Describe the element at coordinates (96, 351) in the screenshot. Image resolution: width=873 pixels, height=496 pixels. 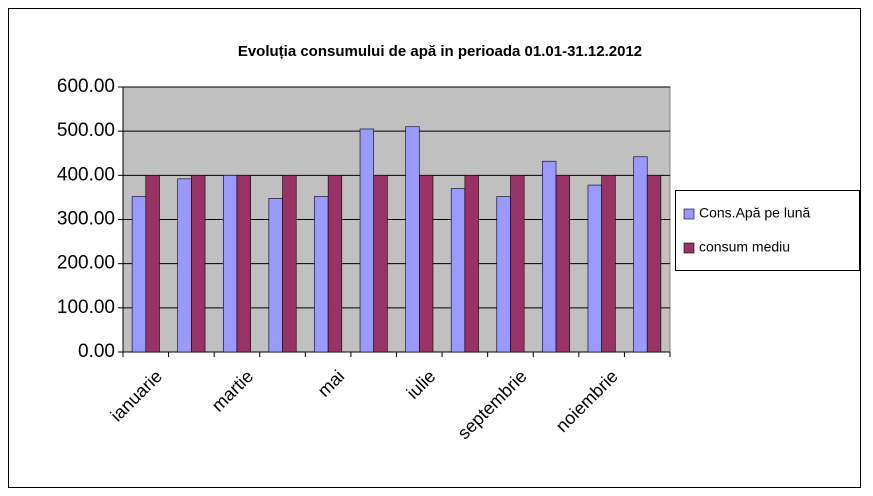
I see `y-tick-label: 0.00` at that location.